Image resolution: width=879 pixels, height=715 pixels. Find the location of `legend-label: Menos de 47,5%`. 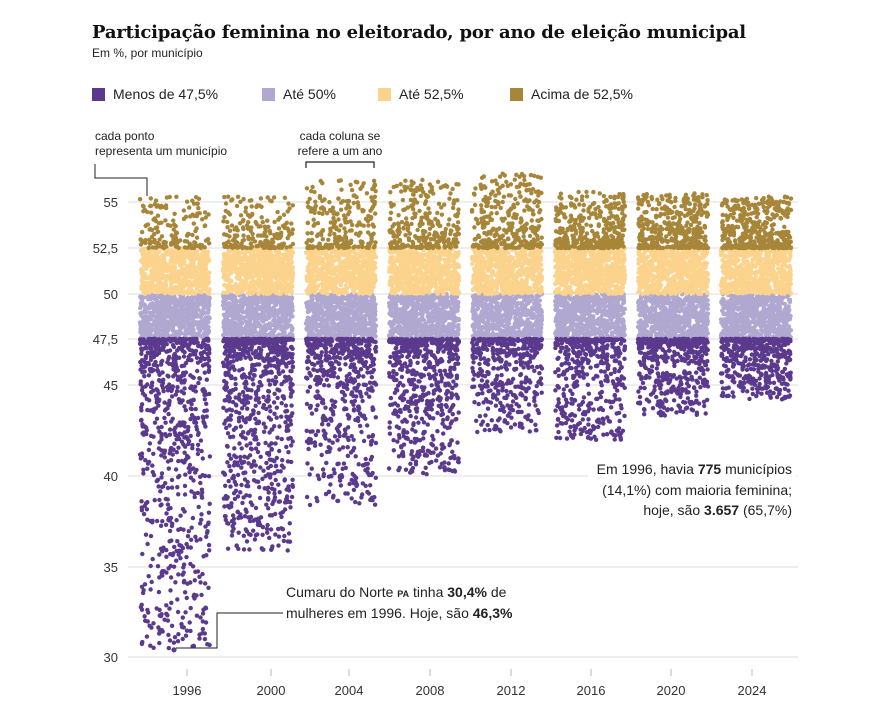

legend-label: Menos de 47,5% is located at coordinates (166, 94).